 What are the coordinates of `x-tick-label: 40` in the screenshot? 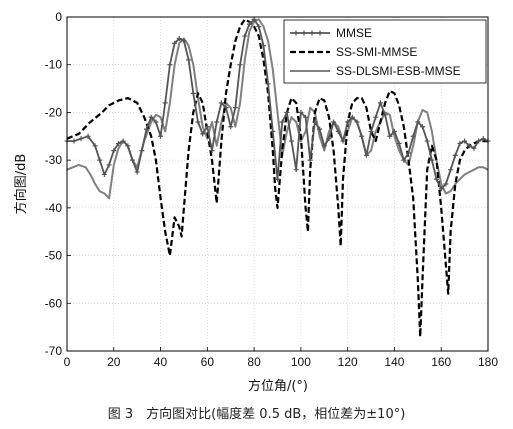 It's located at (161, 362).